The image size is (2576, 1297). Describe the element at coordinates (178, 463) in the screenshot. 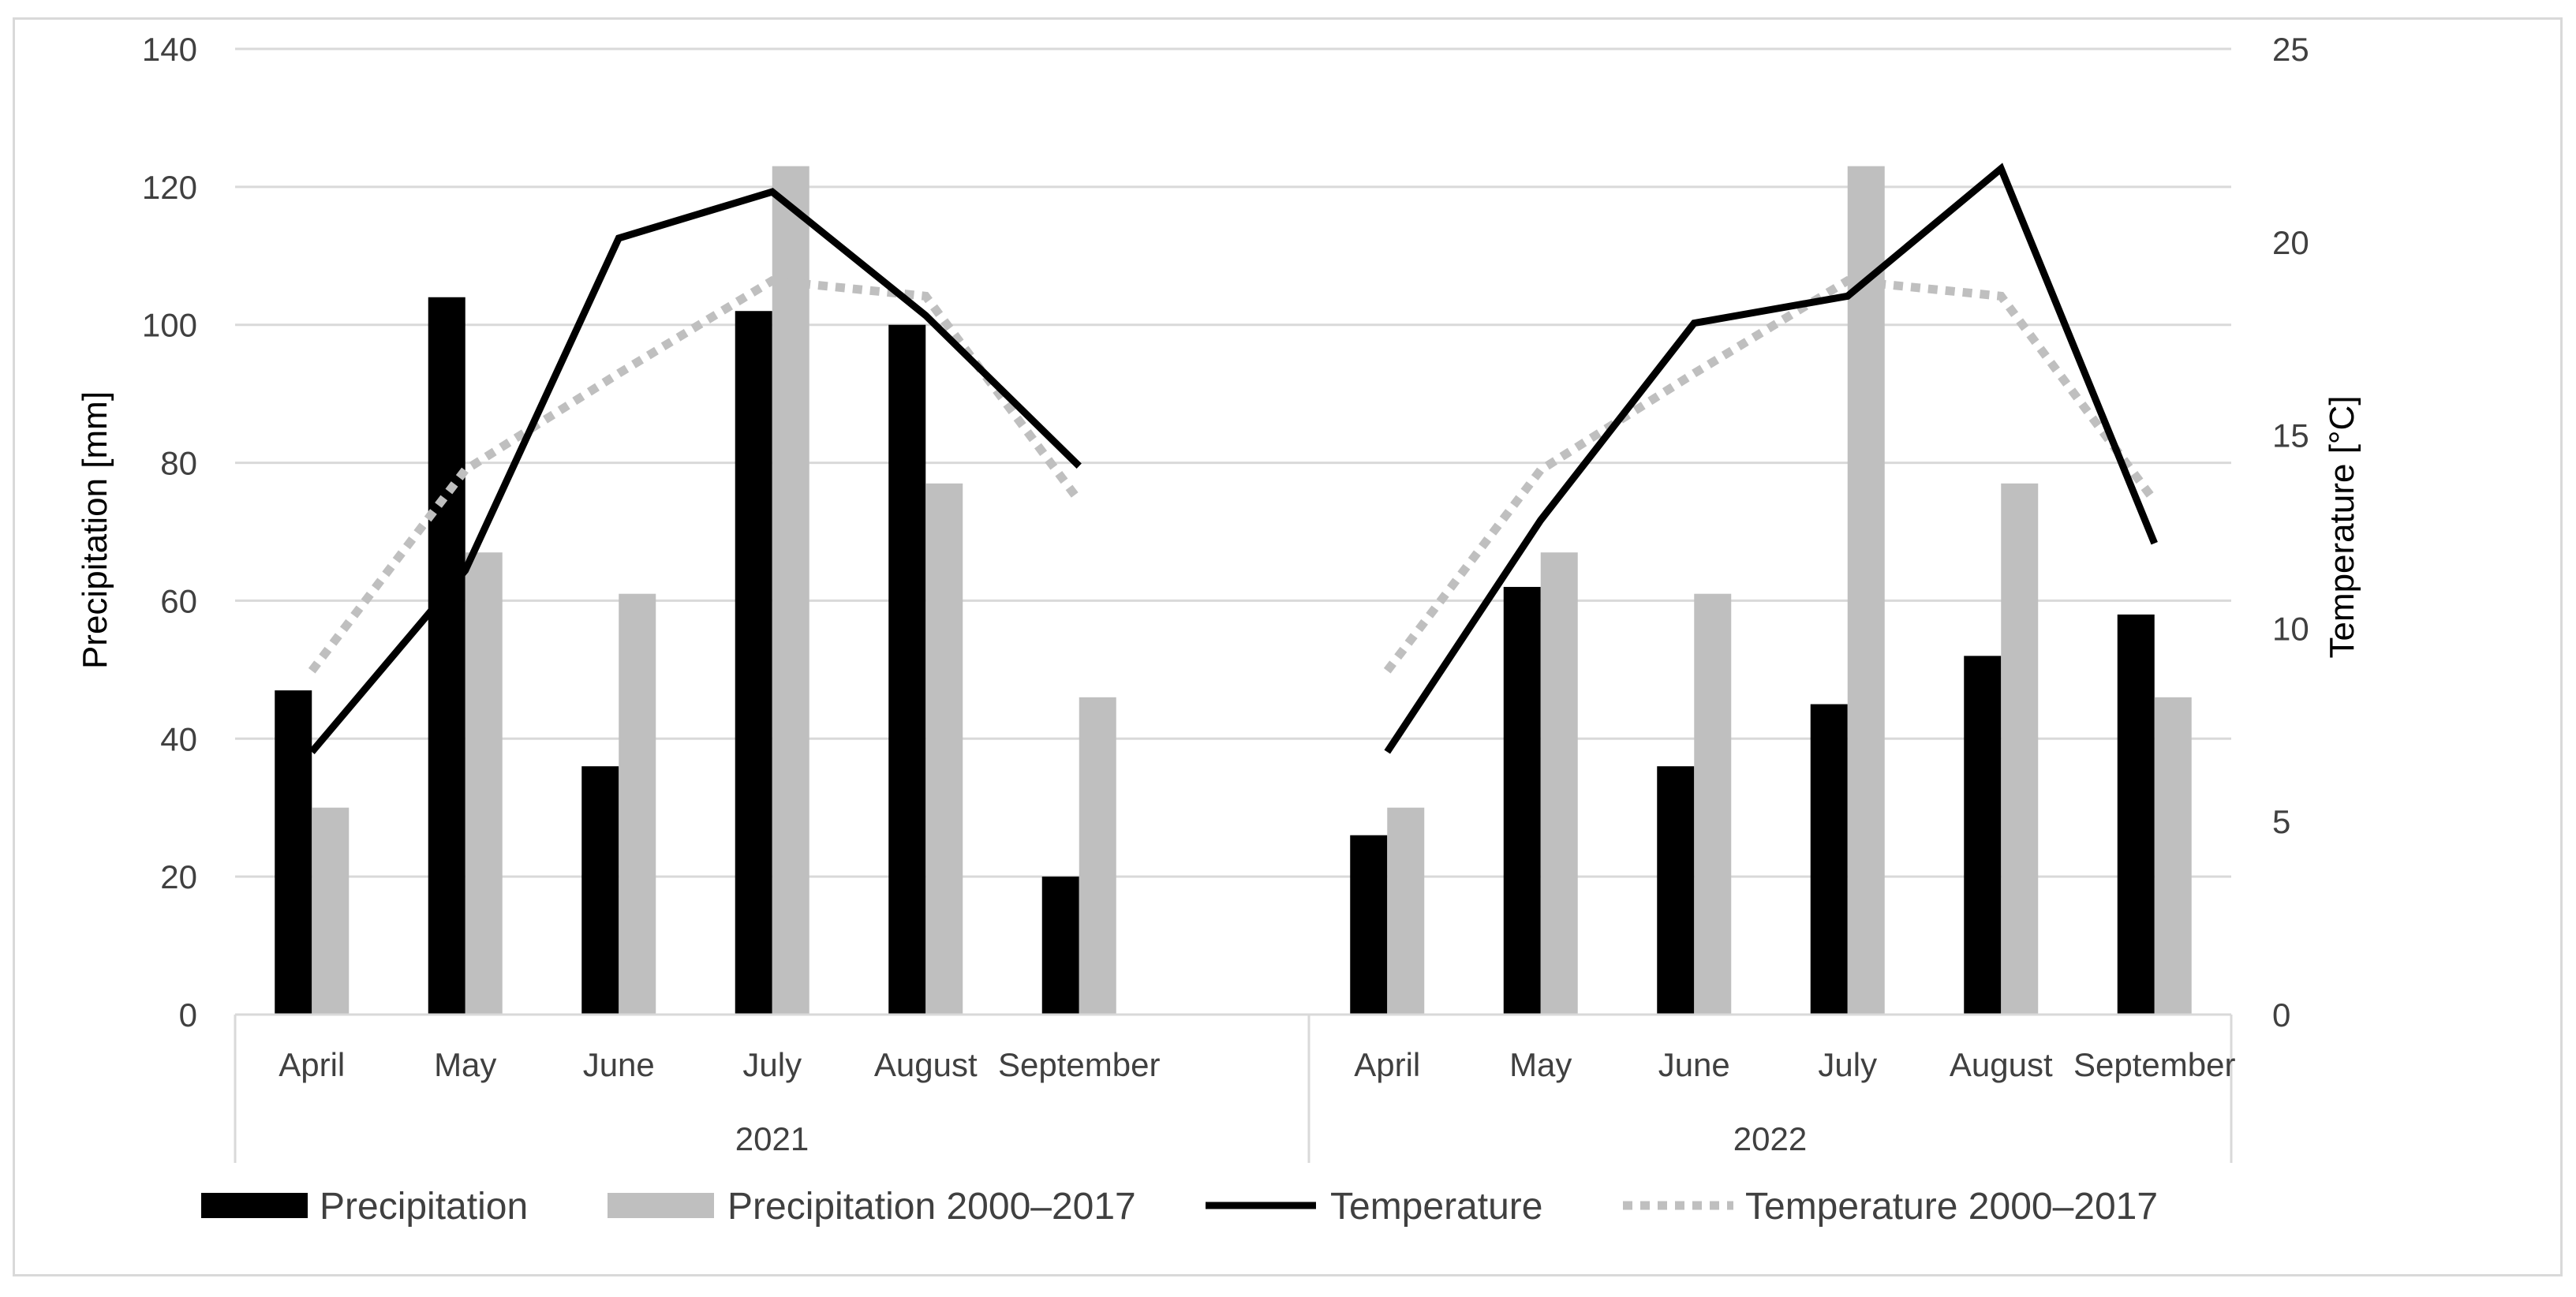

I see `y-tick-label: 80` at that location.